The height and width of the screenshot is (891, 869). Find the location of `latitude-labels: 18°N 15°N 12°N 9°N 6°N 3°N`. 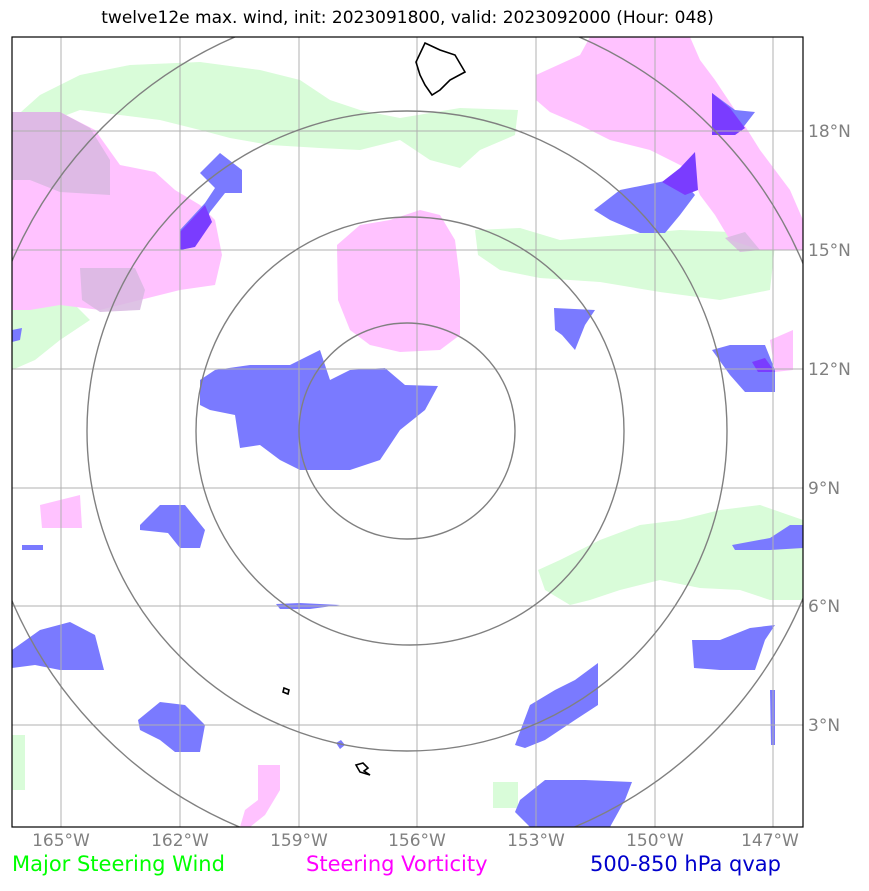

latitude-labels: 18°N 15°N 12°N 9°N 6°N 3°N is located at coordinates (829, 429).